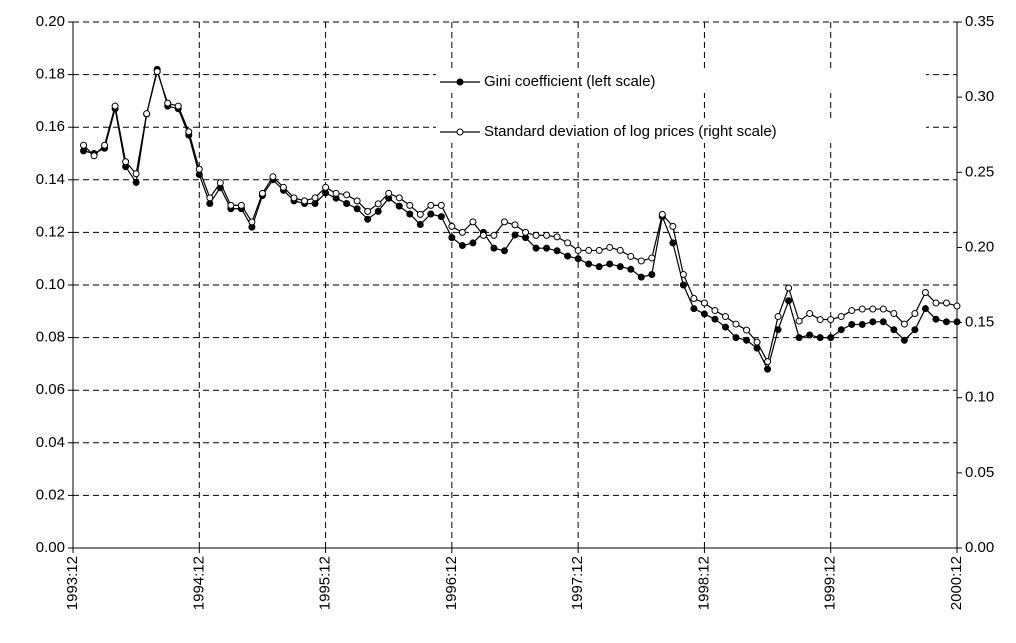  I want to click on y-tick-label: 0.04, so click(50, 442).